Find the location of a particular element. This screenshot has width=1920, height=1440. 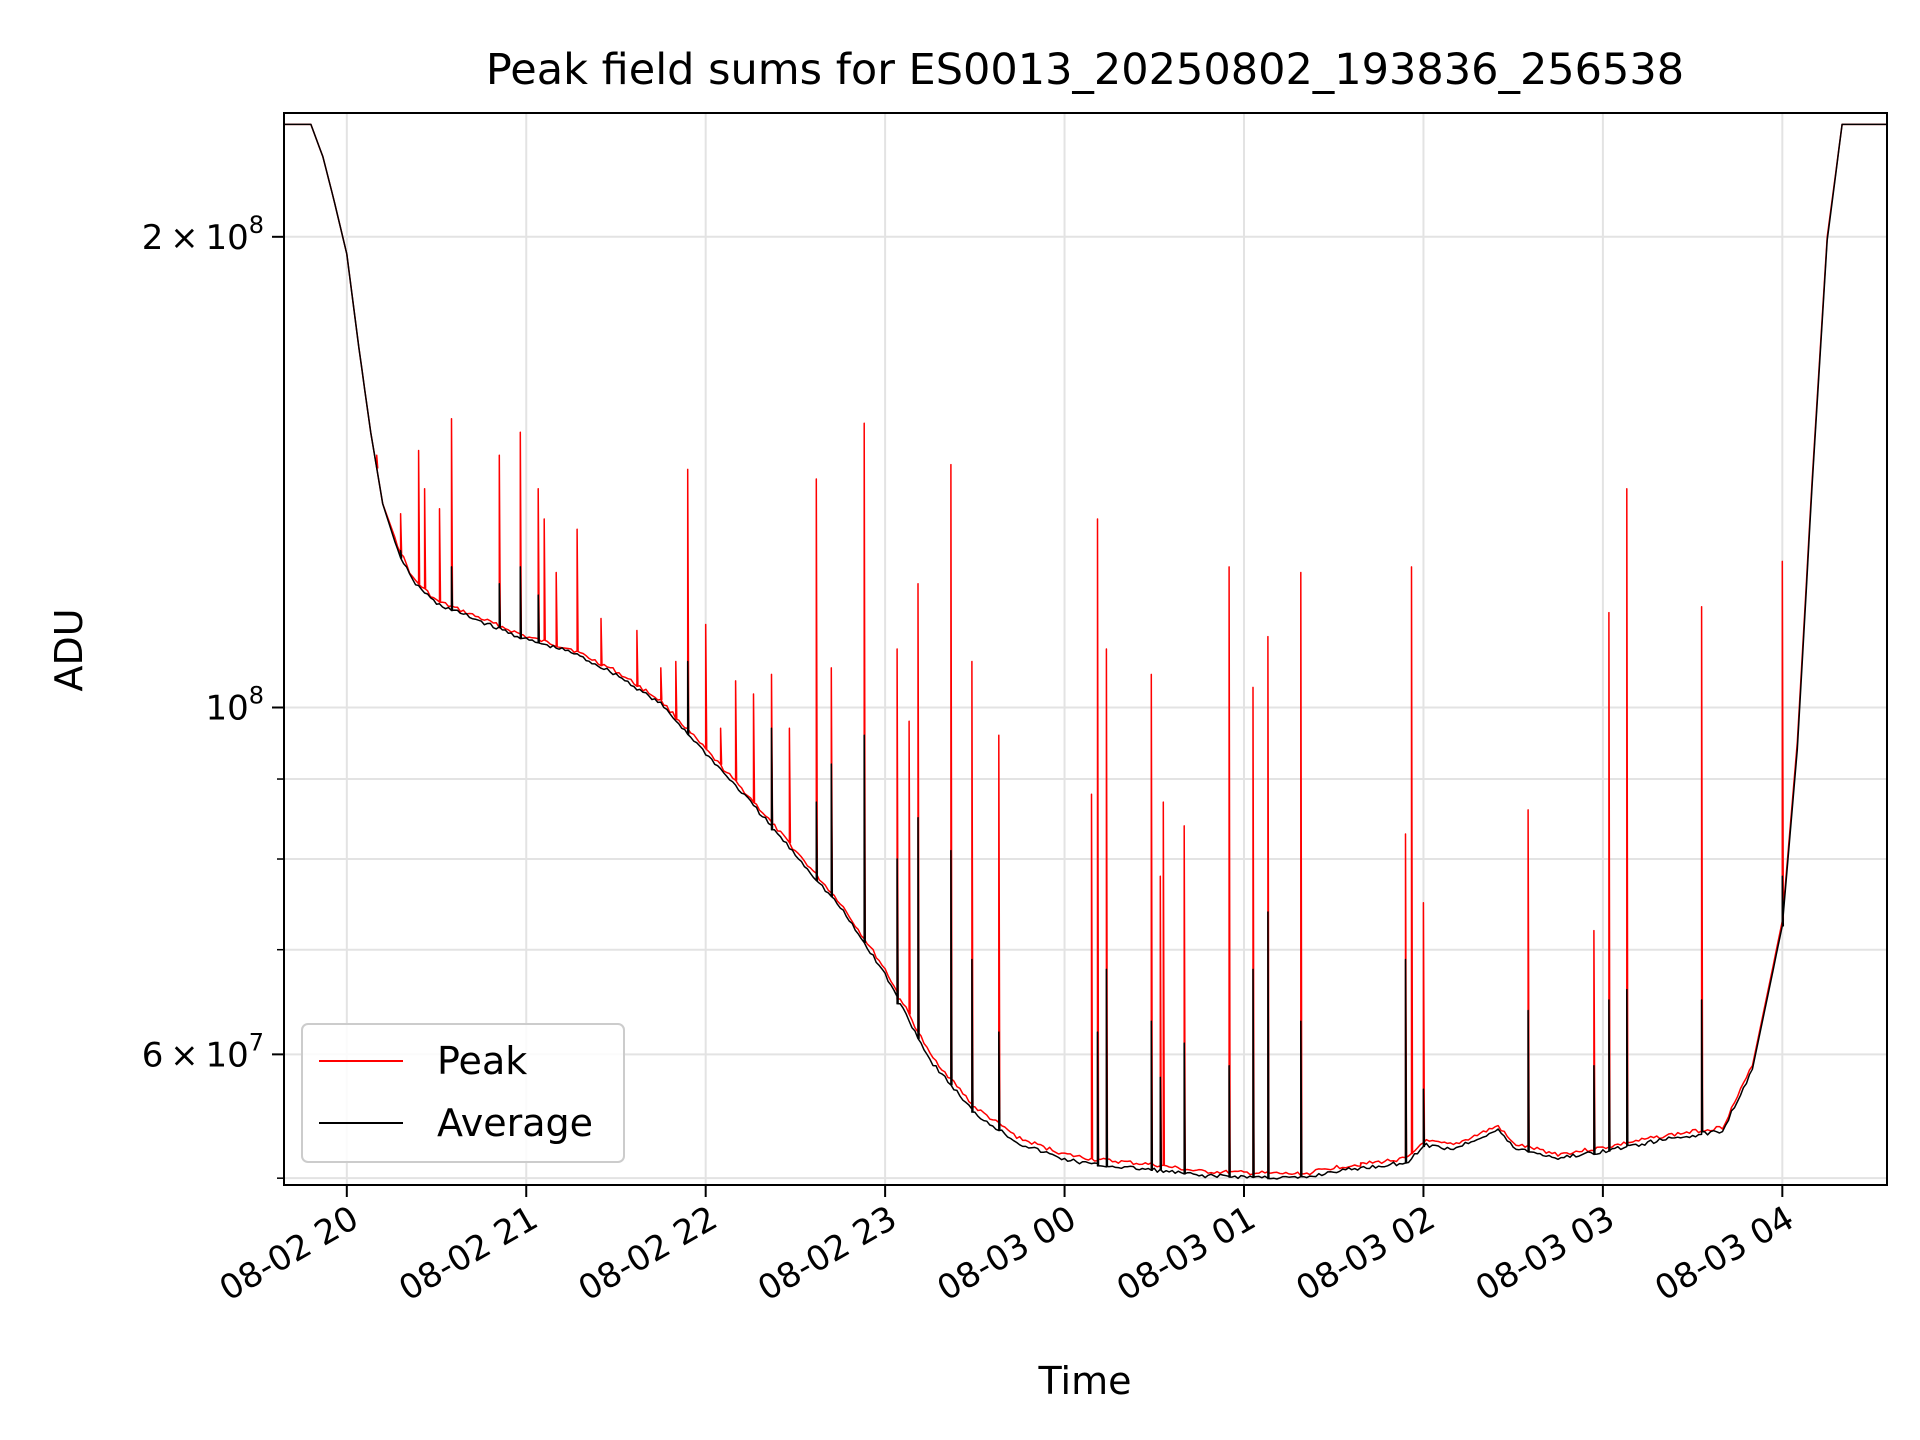

y-axis-label: ADU is located at coordinates (69, 649).